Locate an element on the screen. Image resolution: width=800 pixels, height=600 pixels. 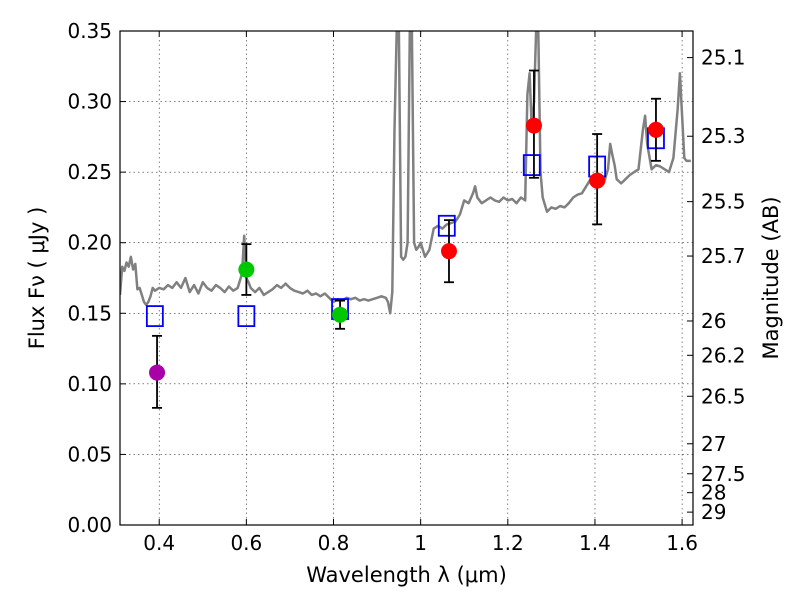
y-tick-label: 0.15 is located at coordinates (89, 313).